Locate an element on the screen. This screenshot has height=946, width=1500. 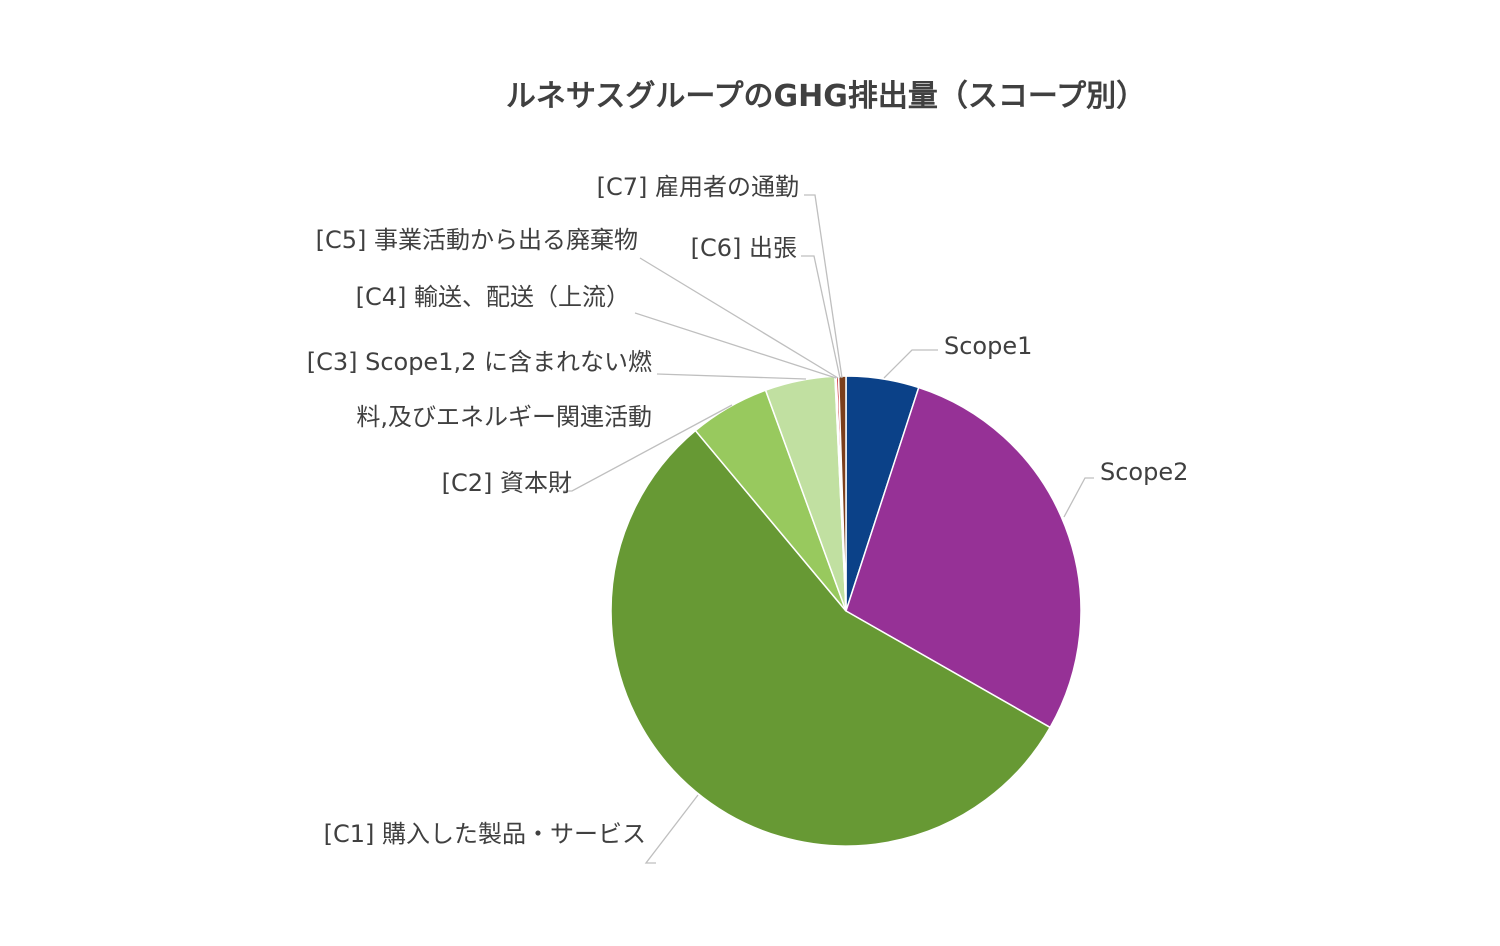
slice-label: [C1] 購入した製品・サービス is located at coordinates (485, 834).